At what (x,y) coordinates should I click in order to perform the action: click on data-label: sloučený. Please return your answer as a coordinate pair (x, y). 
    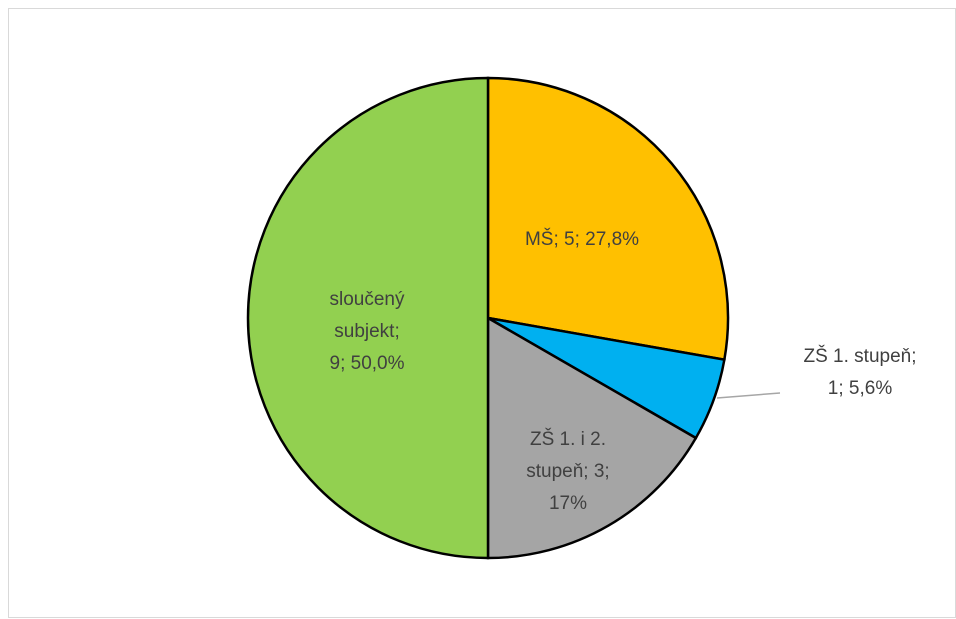
    Looking at the image, I should click on (367, 299).